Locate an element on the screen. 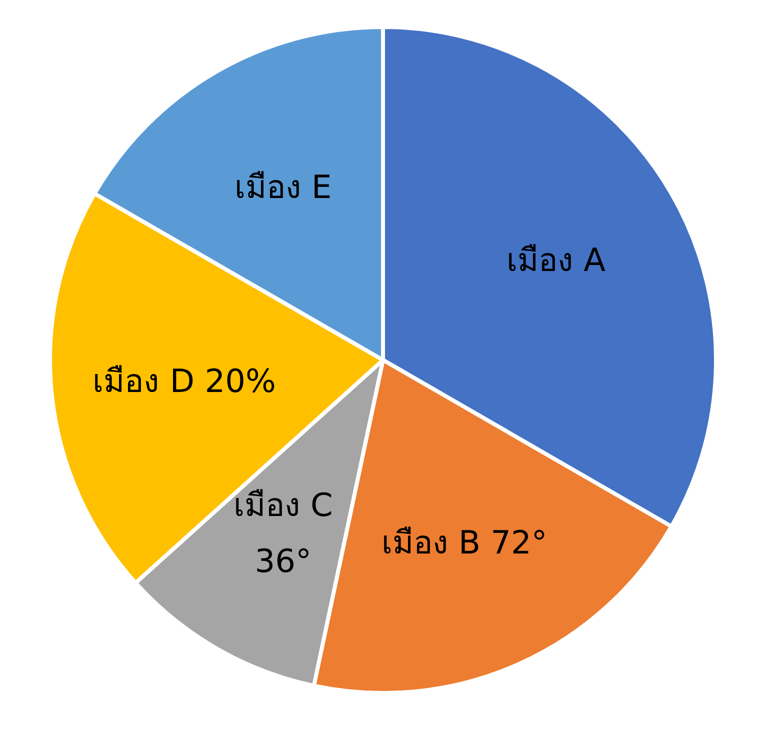  slice-label: เมือง A is located at coordinates (556, 260).